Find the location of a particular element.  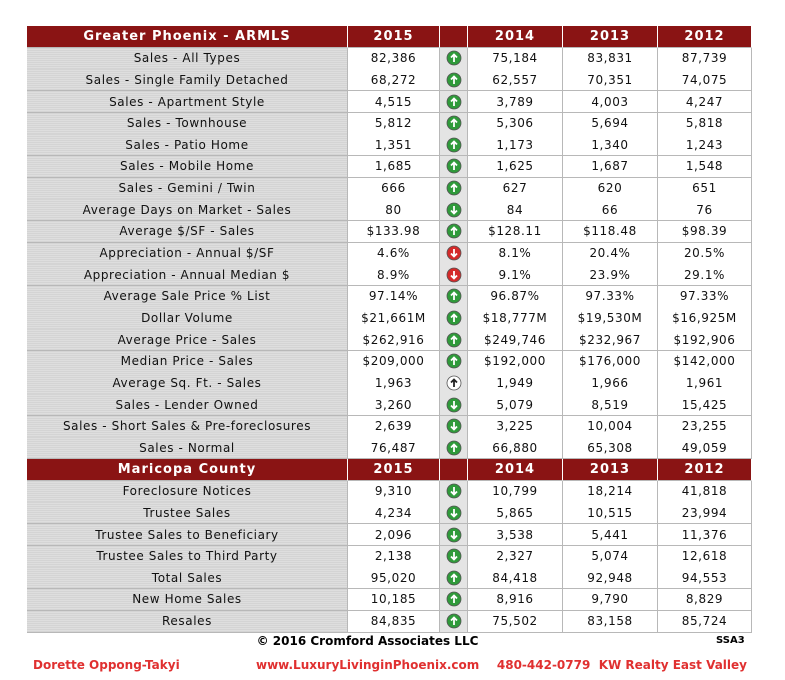

copyright: © 2016 Cromford Associates LLC is located at coordinates (367, 641).